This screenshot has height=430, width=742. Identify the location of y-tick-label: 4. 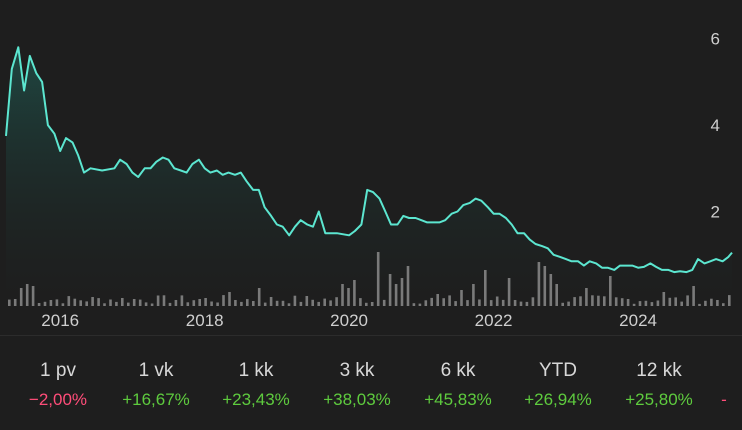
(715, 125).